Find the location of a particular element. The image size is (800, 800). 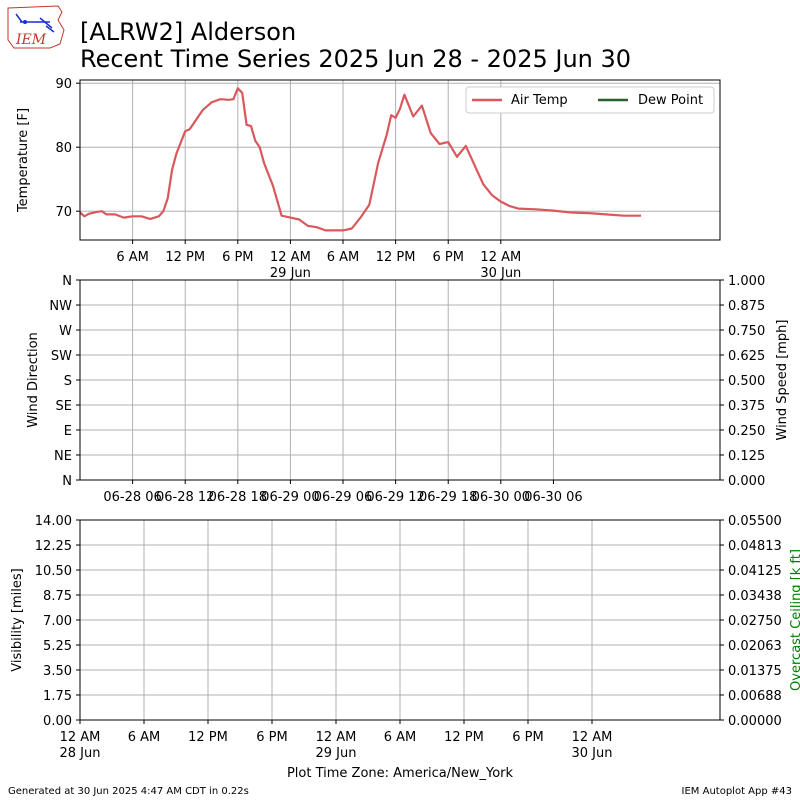

visibility-xtick-date: 28 Jun is located at coordinates (80, 753).